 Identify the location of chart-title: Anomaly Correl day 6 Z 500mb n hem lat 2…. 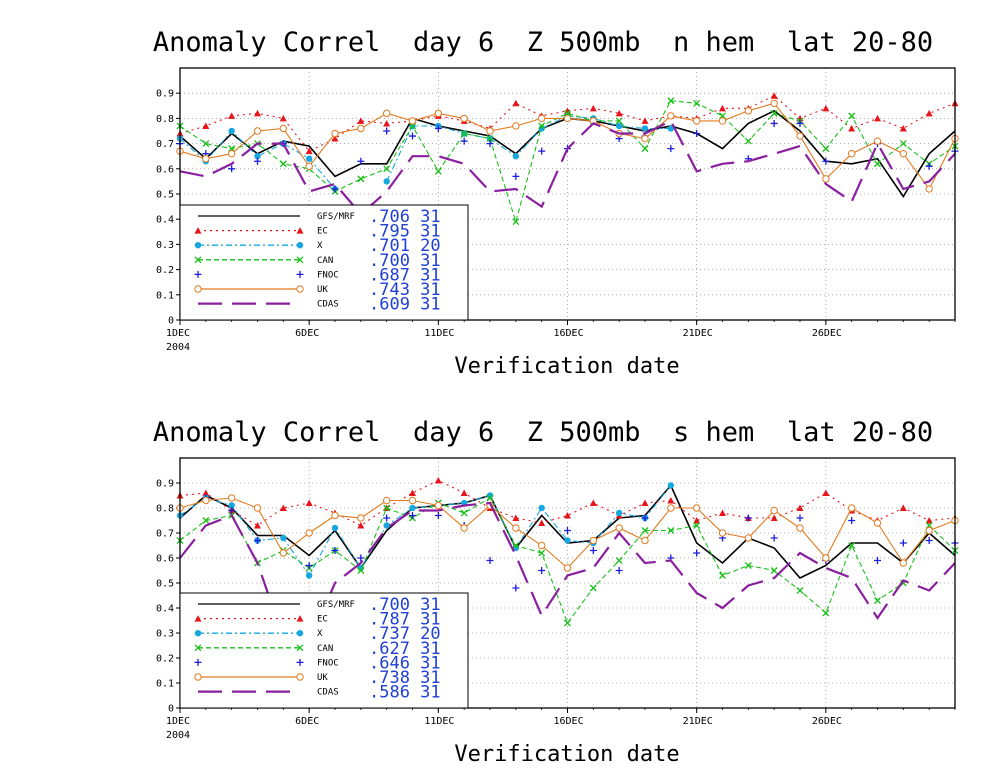
(543, 42).